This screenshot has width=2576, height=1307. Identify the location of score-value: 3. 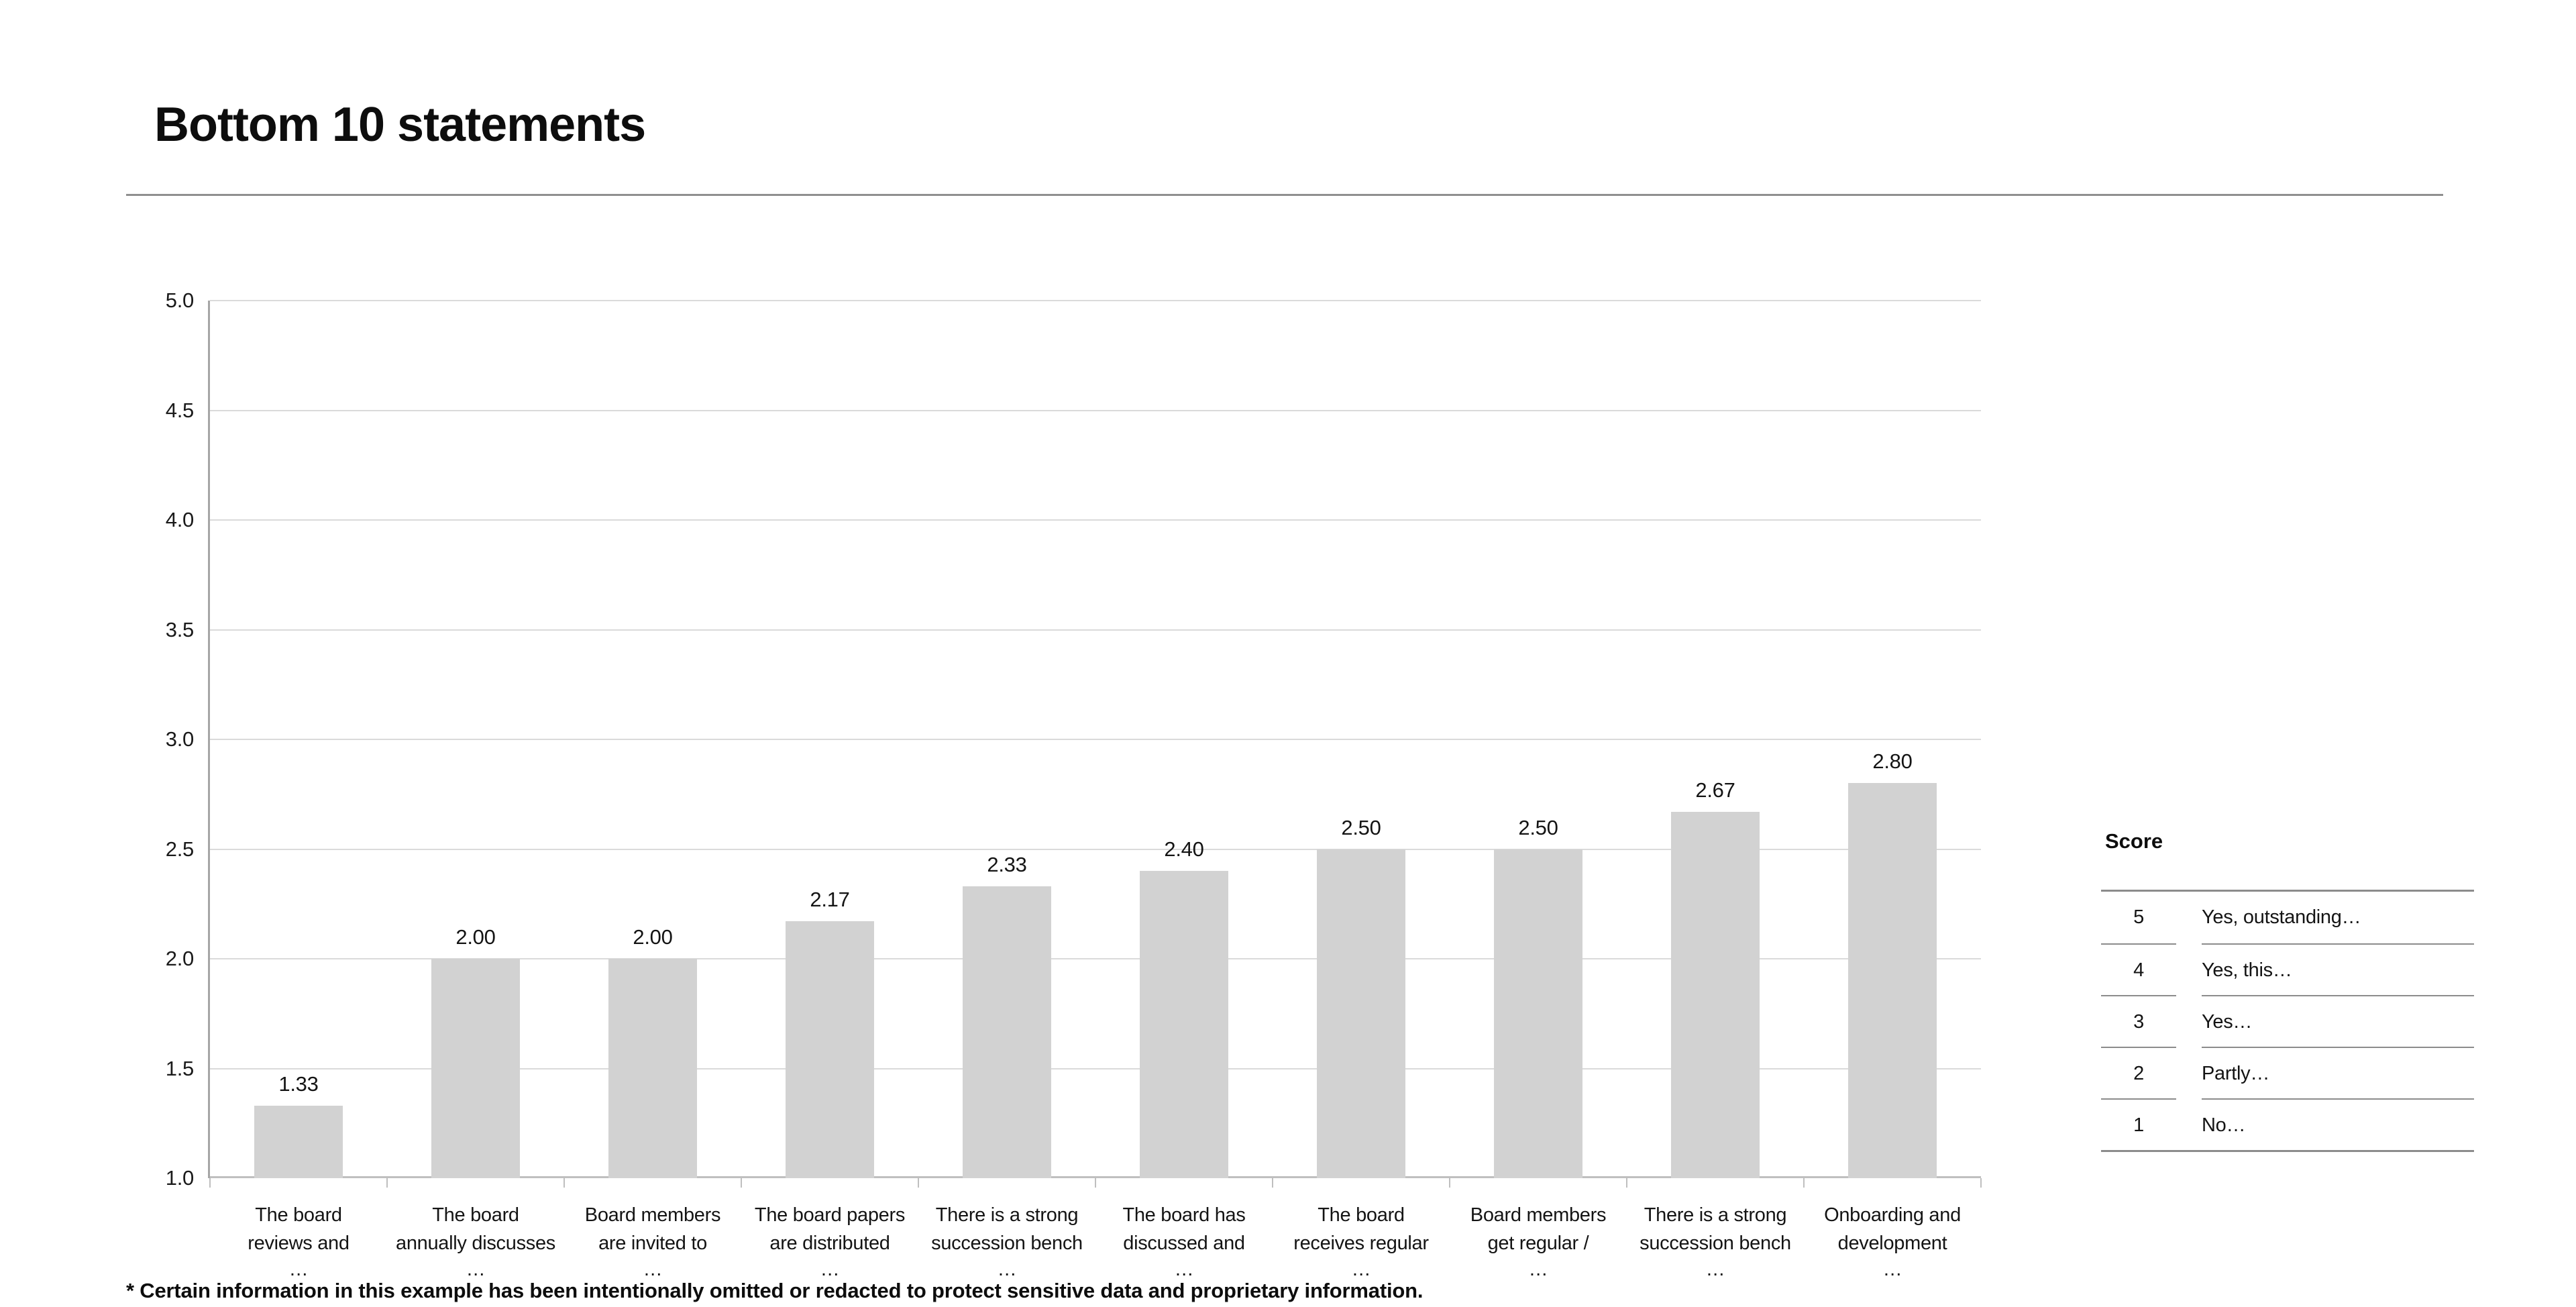
(2138, 1021).